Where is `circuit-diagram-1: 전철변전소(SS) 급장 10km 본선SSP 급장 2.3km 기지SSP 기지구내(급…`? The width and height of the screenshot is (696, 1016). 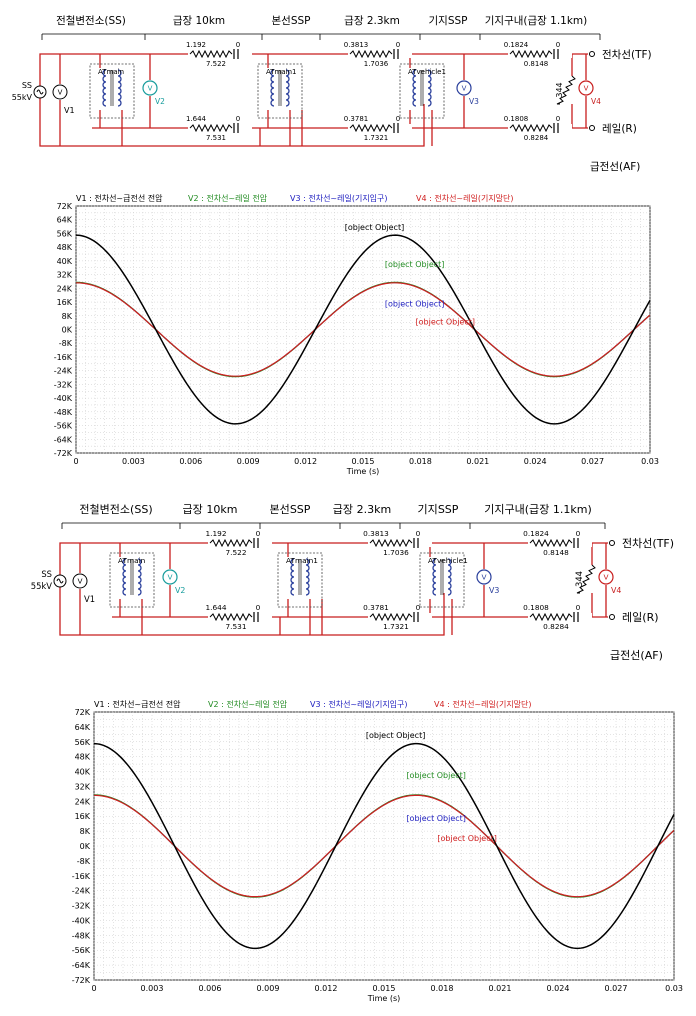
circuit-diagram-1: 전철변전소(SS) 급장 10km 본선SSP 급장 2.3km 기지SSP 기지구내(급… is located at coordinates (332, 94).